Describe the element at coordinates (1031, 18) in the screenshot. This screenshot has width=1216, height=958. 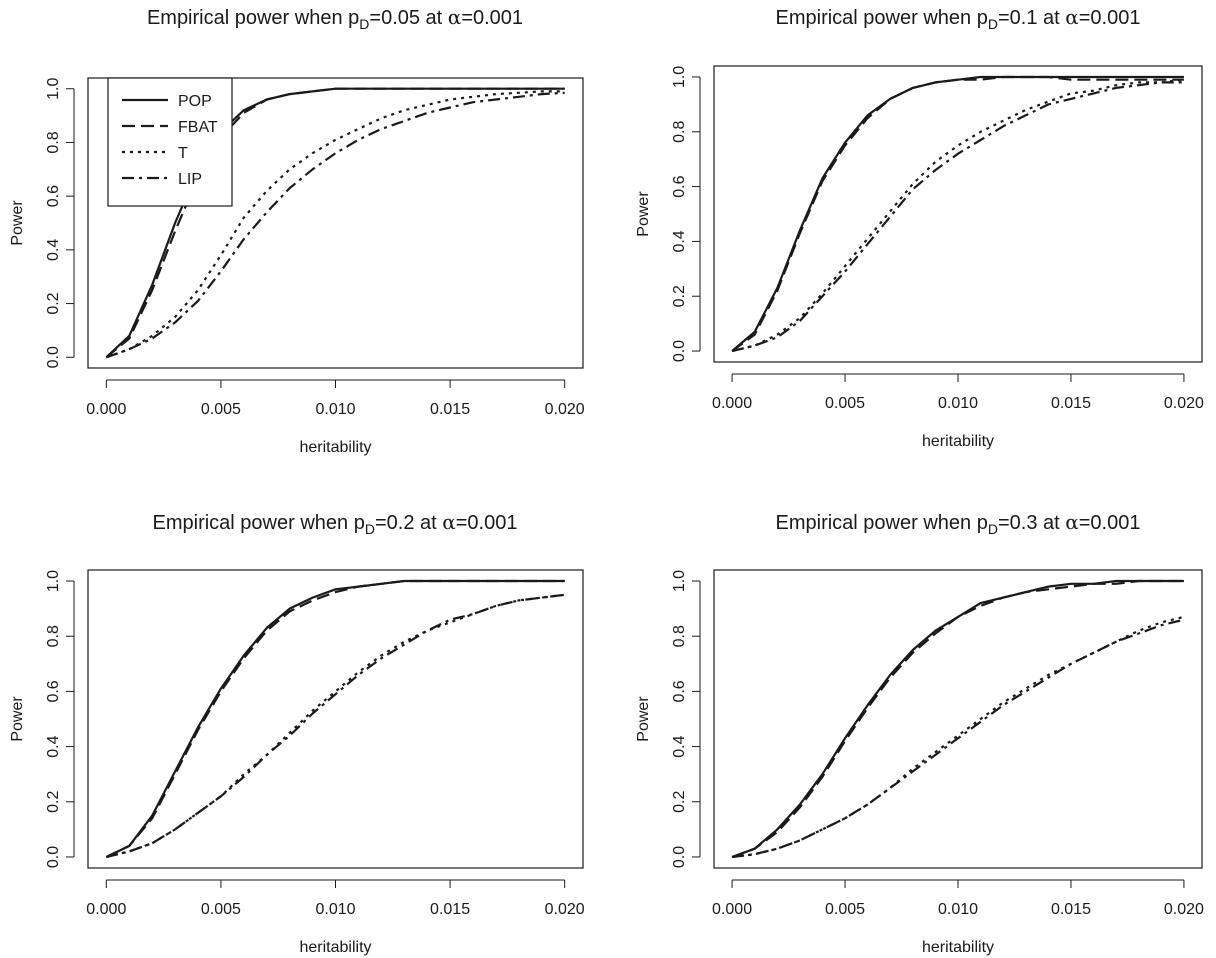
I see `title-middle: =0.1 at` at that location.